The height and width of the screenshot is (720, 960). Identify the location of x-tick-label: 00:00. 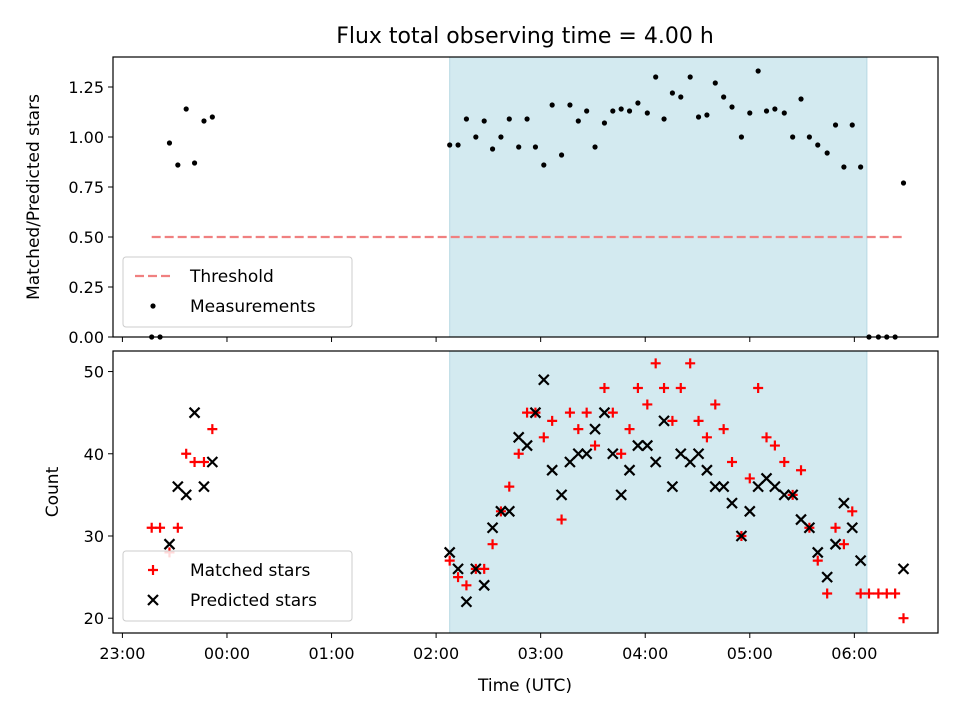
(227, 653).